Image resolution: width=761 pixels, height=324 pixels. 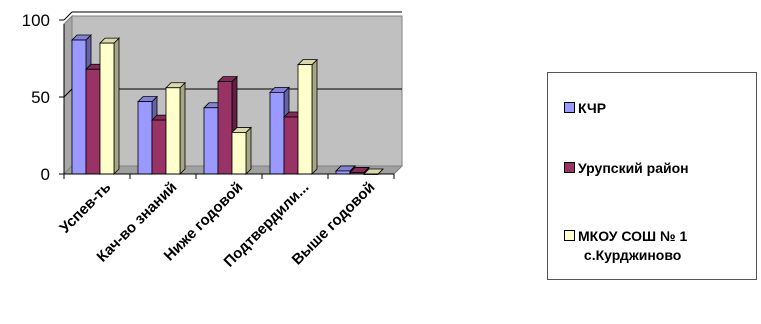 I want to click on legend-item-urup: Урупский район, so click(x=626, y=168).